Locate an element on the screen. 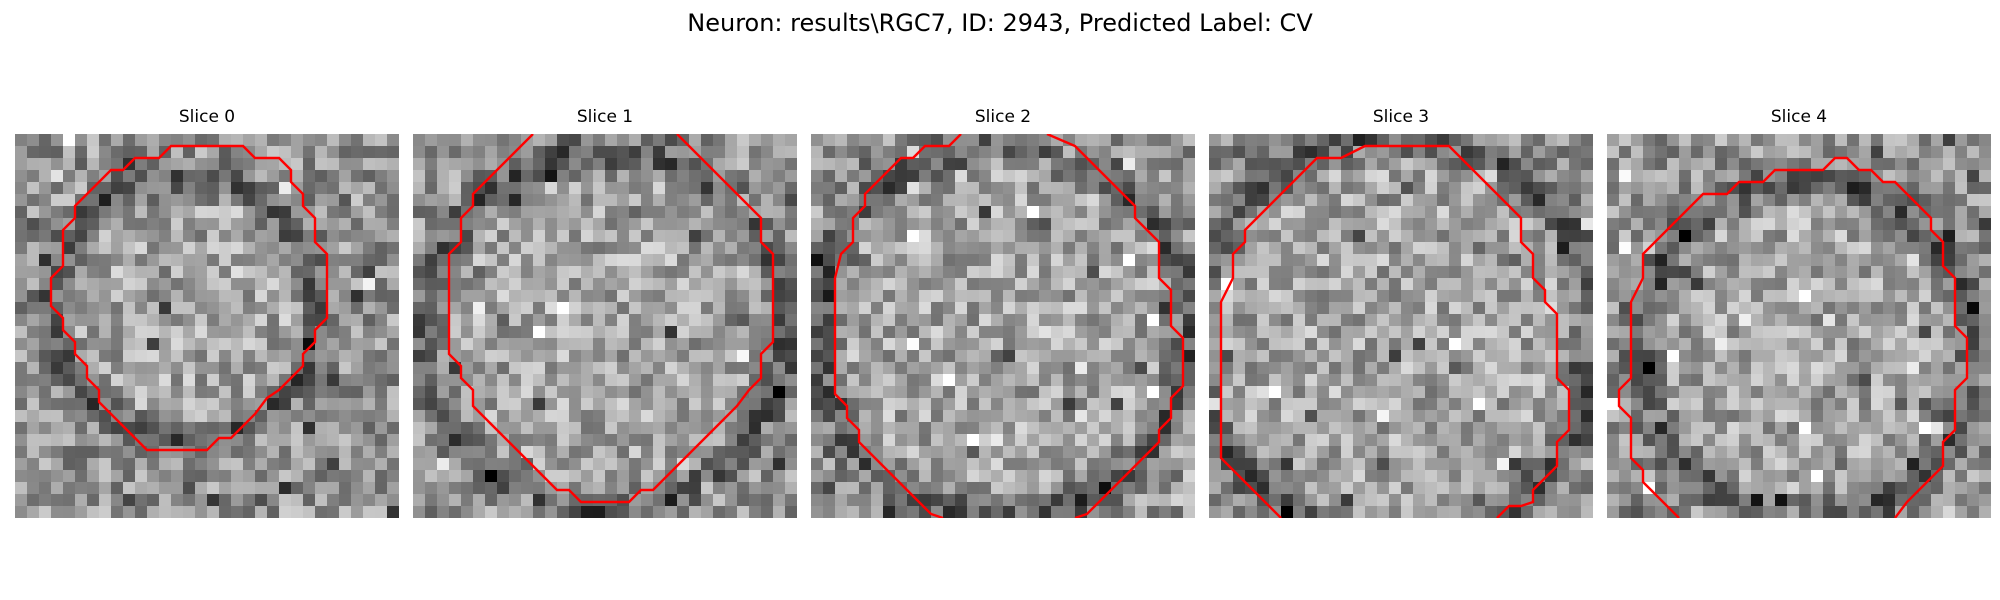 The height and width of the screenshot is (600, 2000). slice-title: Slice 3 is located at coordinates (1401, 117).